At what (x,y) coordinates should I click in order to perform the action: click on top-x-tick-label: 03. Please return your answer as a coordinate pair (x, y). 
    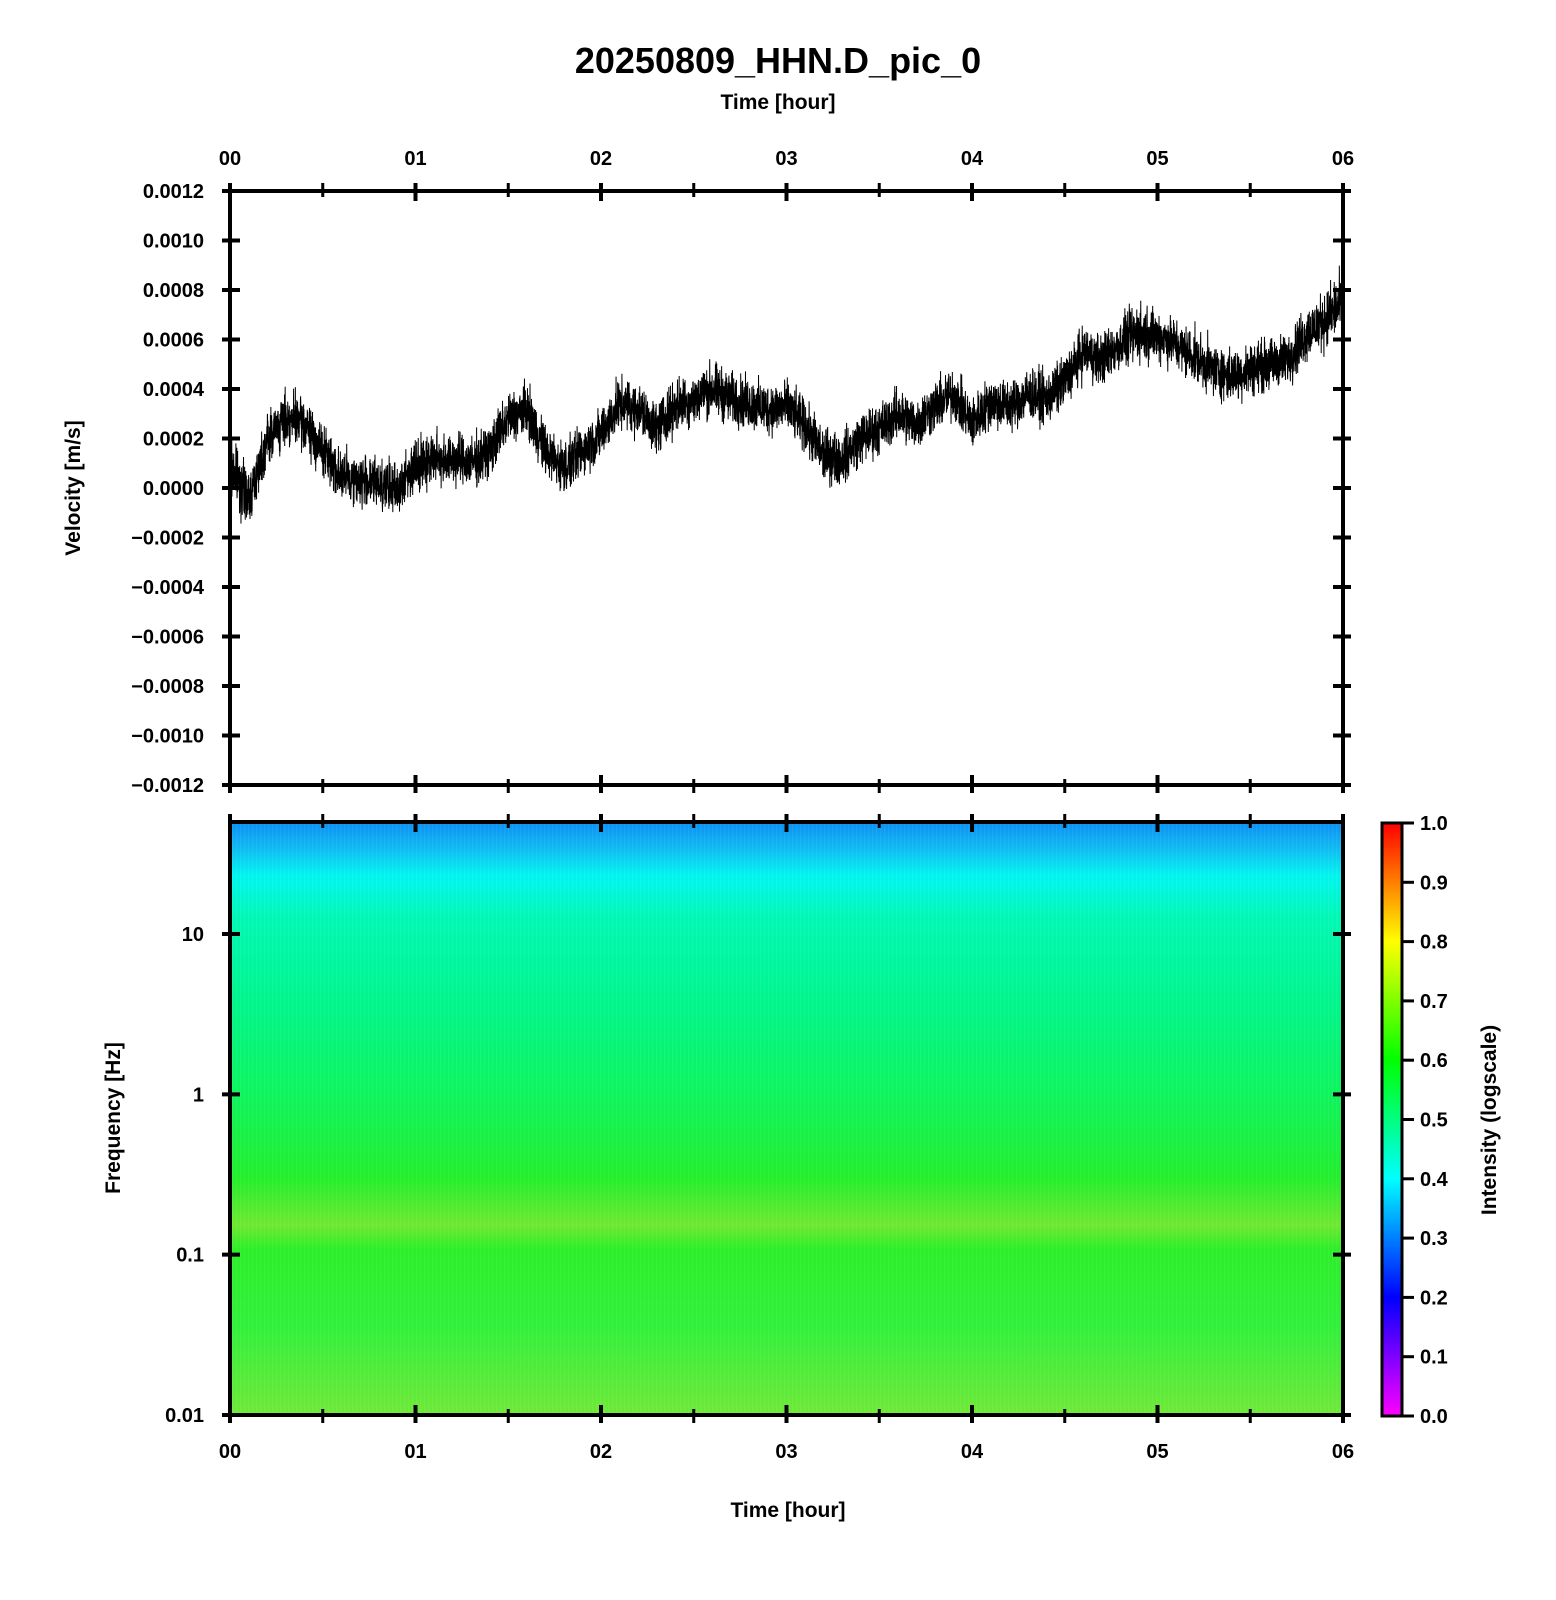
    Looking at the image, I should click on (786, 159).